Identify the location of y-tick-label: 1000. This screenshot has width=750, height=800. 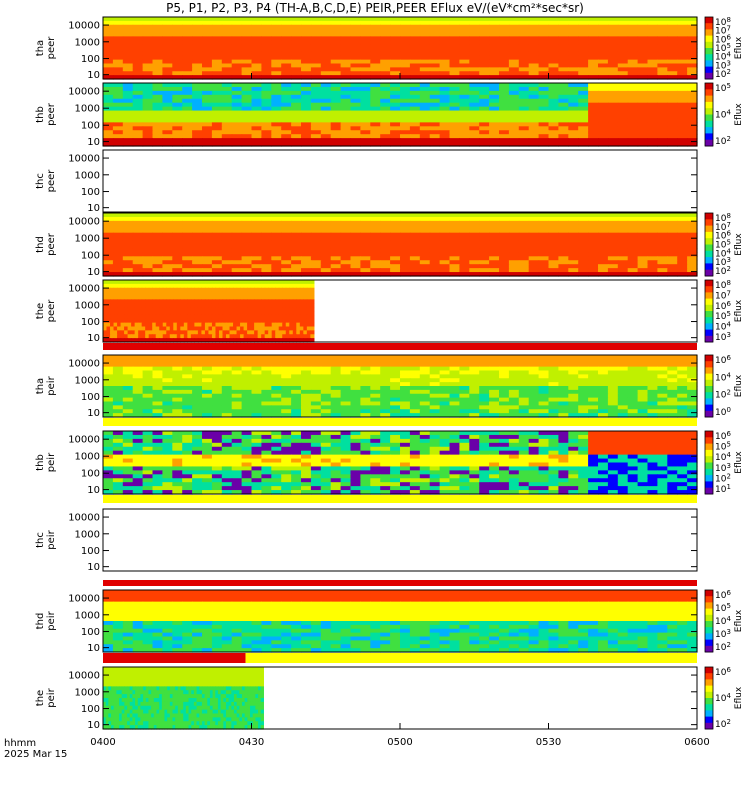
(87, 175).